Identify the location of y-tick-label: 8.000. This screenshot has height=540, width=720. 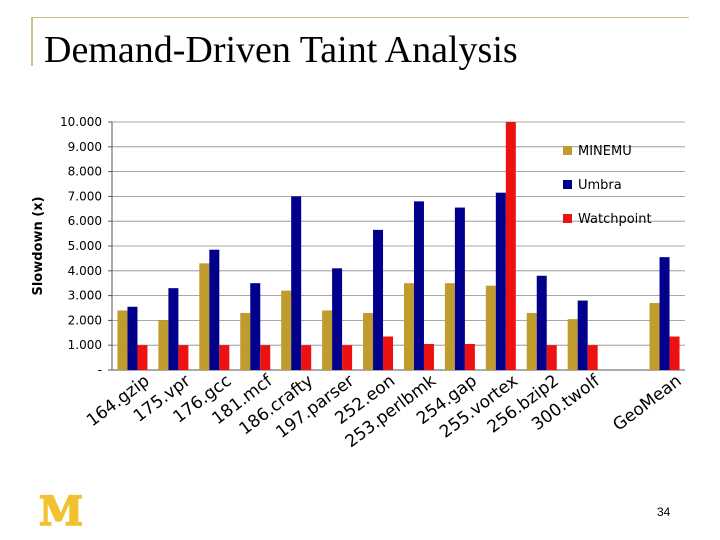
(85, 172).